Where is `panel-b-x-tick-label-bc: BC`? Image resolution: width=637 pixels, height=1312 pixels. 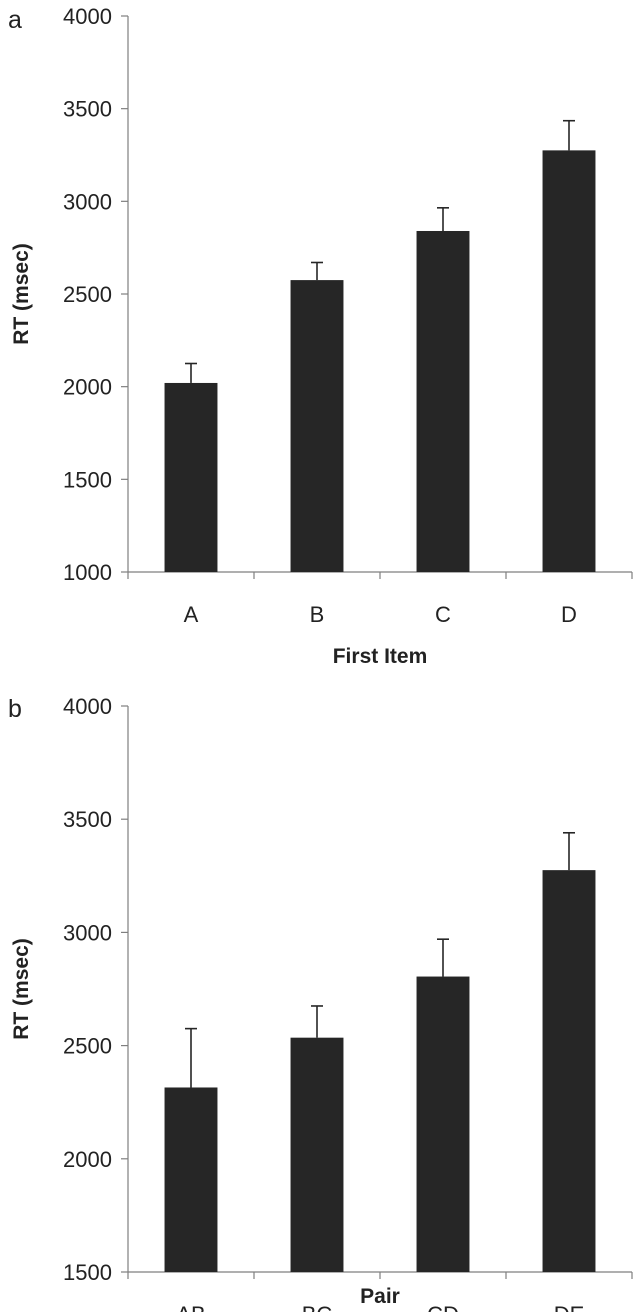 panel-b-x-tick-label-bc: BC is located at coordinates (317, 1307).